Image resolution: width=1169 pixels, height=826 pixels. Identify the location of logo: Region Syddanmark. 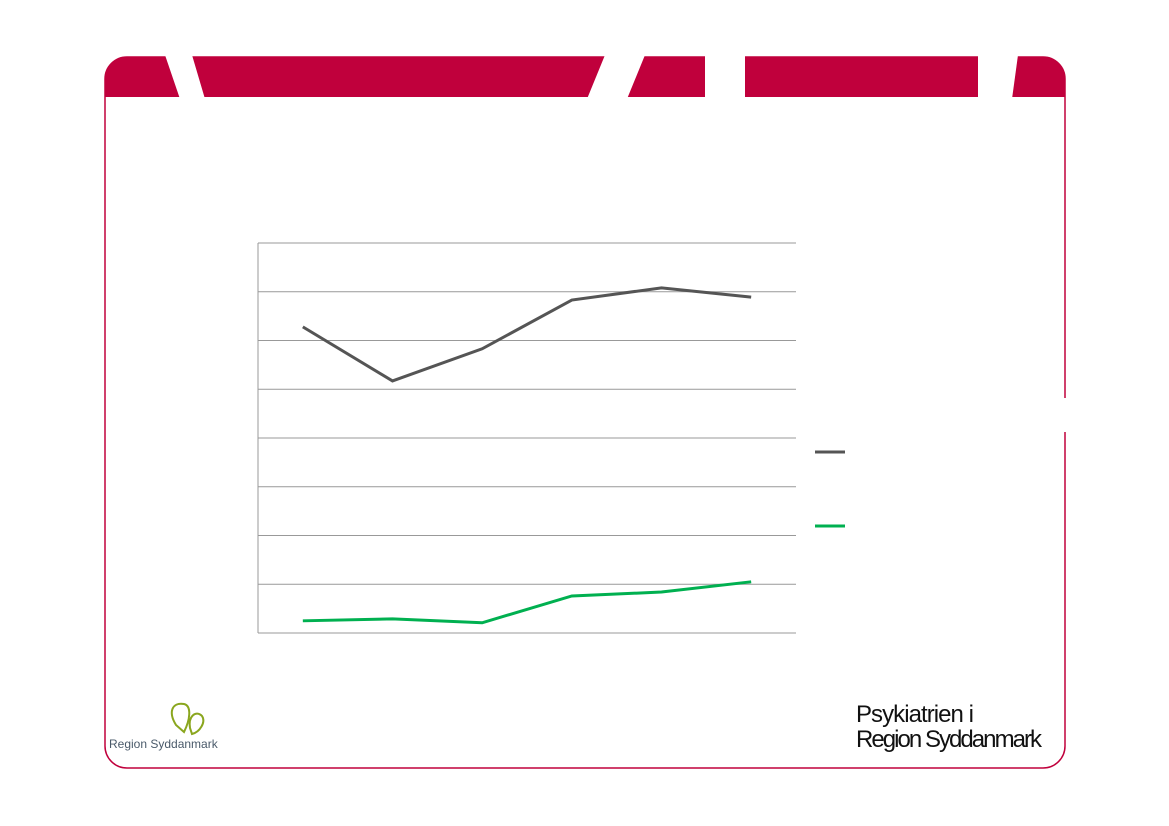
(164, 726).